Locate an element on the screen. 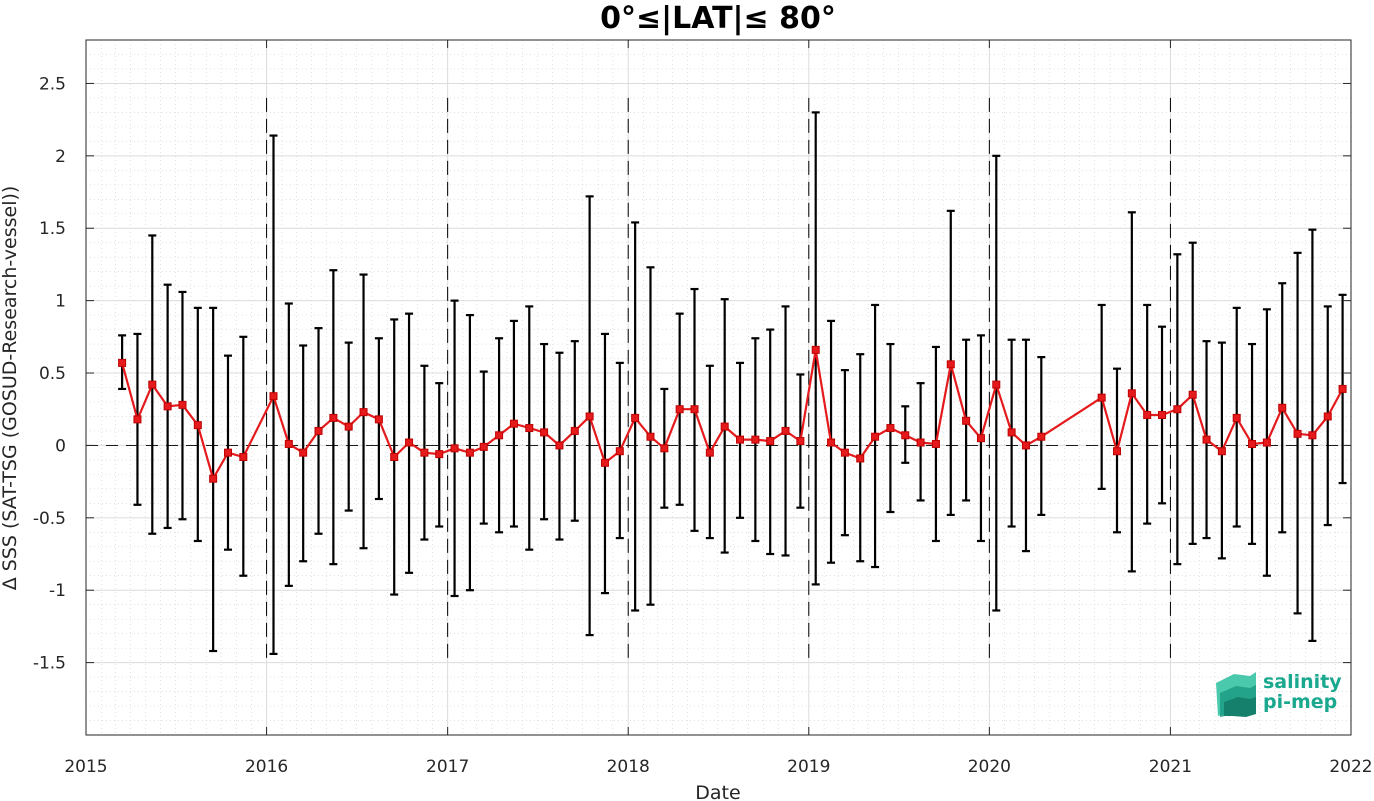  y-tick-label: 0 is located at coordinates (60, 446).